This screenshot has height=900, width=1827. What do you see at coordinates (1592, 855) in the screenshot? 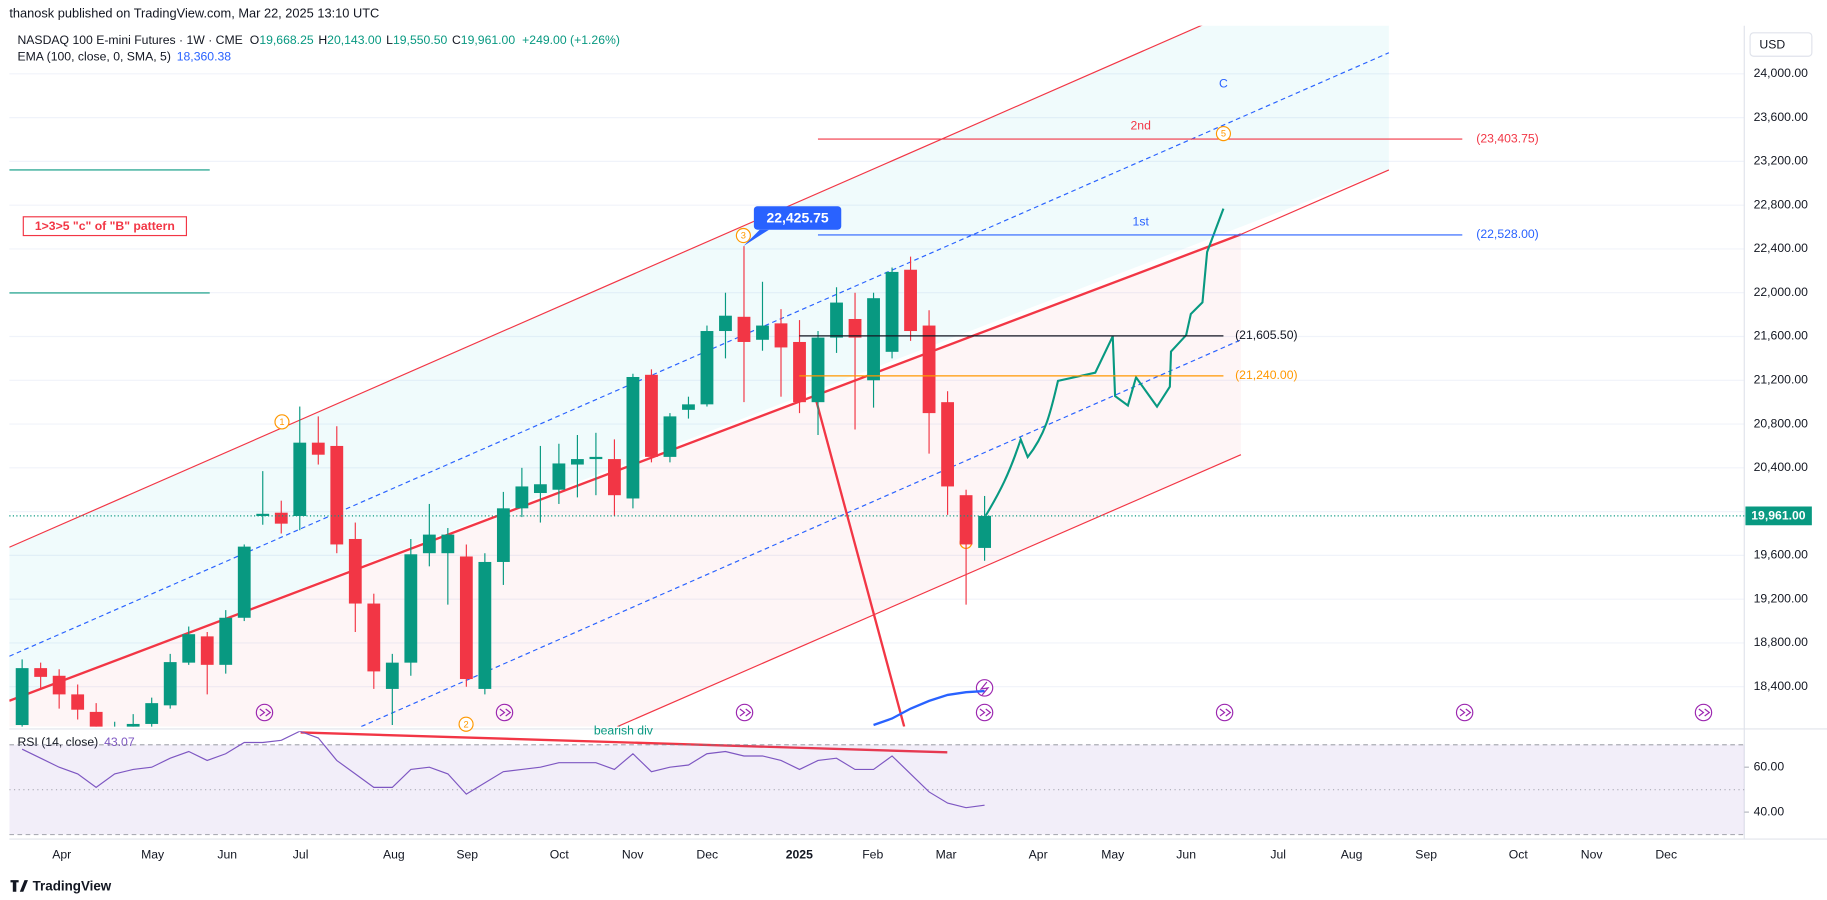
I see `x-tick-label: Nov` at bounding box center [1592, 855].